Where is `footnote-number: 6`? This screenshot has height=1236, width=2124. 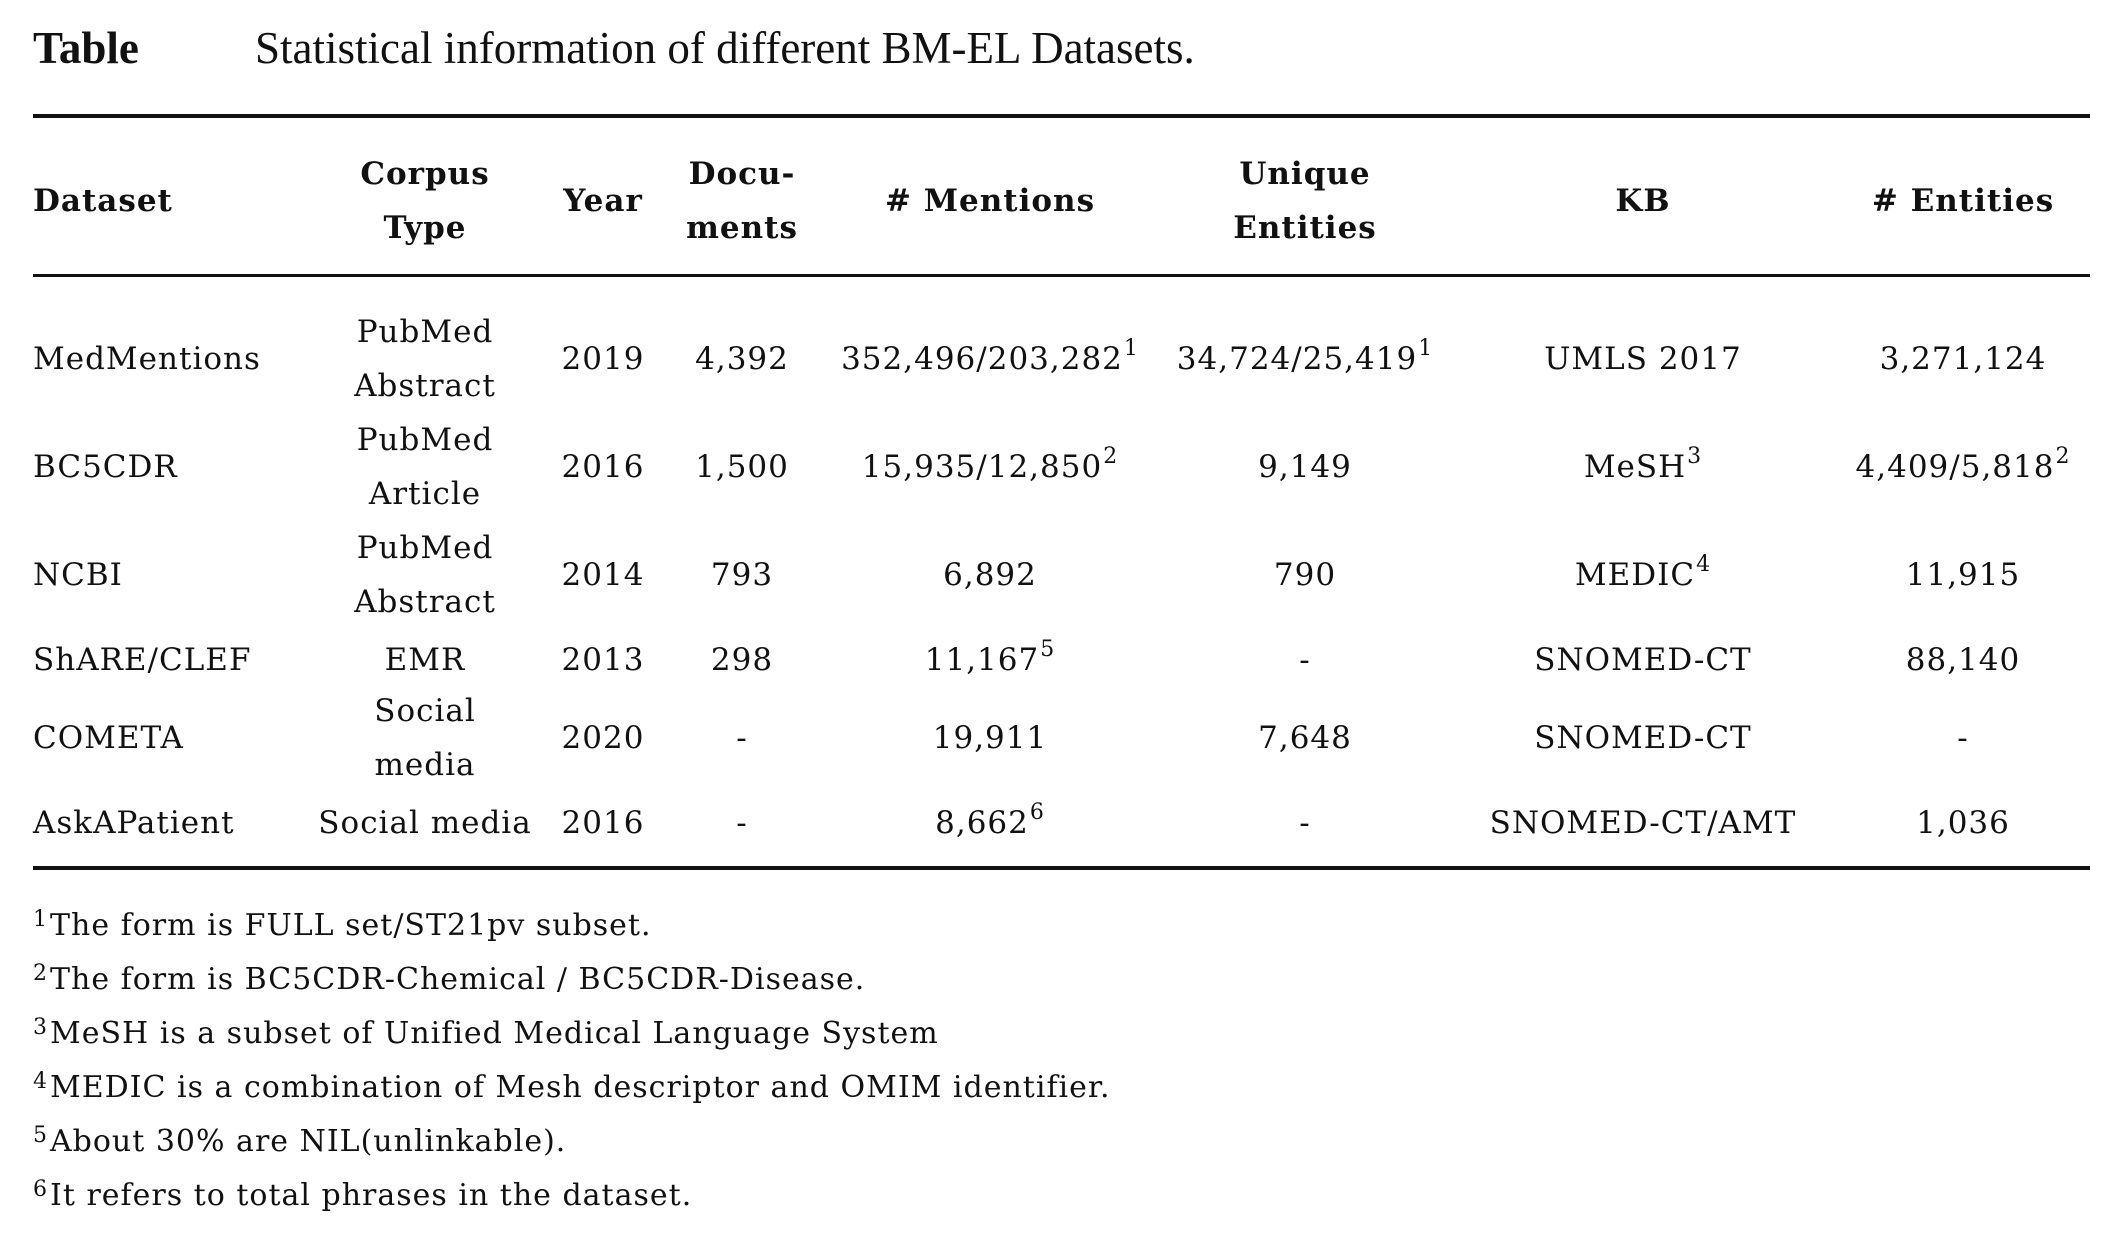 footnote-number: 6 is located at coordinates (40, 1189).